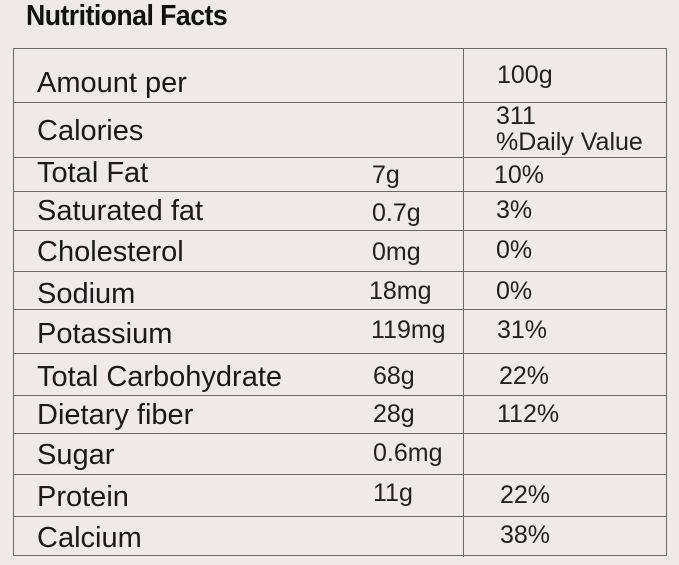 The height and width of the screenshot is (565, 679). I want to click on nutrient-daily-value: 3%, so click(514, 210).